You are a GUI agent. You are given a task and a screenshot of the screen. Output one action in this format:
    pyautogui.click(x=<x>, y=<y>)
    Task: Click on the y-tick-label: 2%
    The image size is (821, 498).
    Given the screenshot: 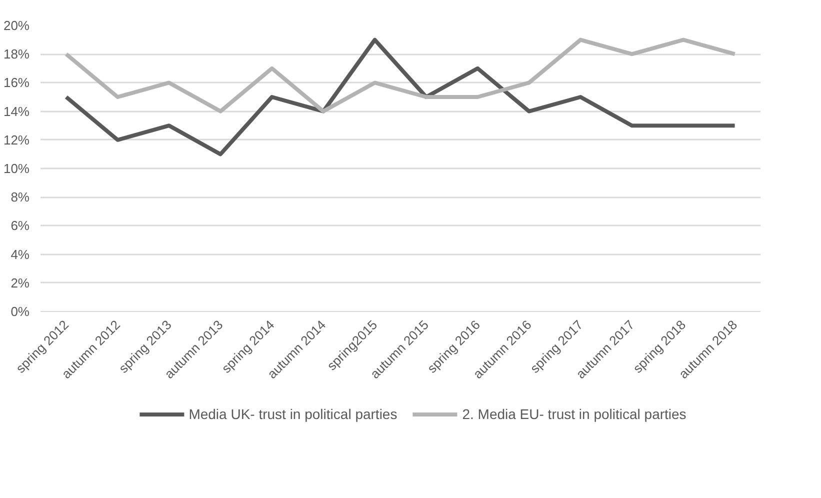 What is the action you would take?
    pyautogui.click(x=20, y=282)
    